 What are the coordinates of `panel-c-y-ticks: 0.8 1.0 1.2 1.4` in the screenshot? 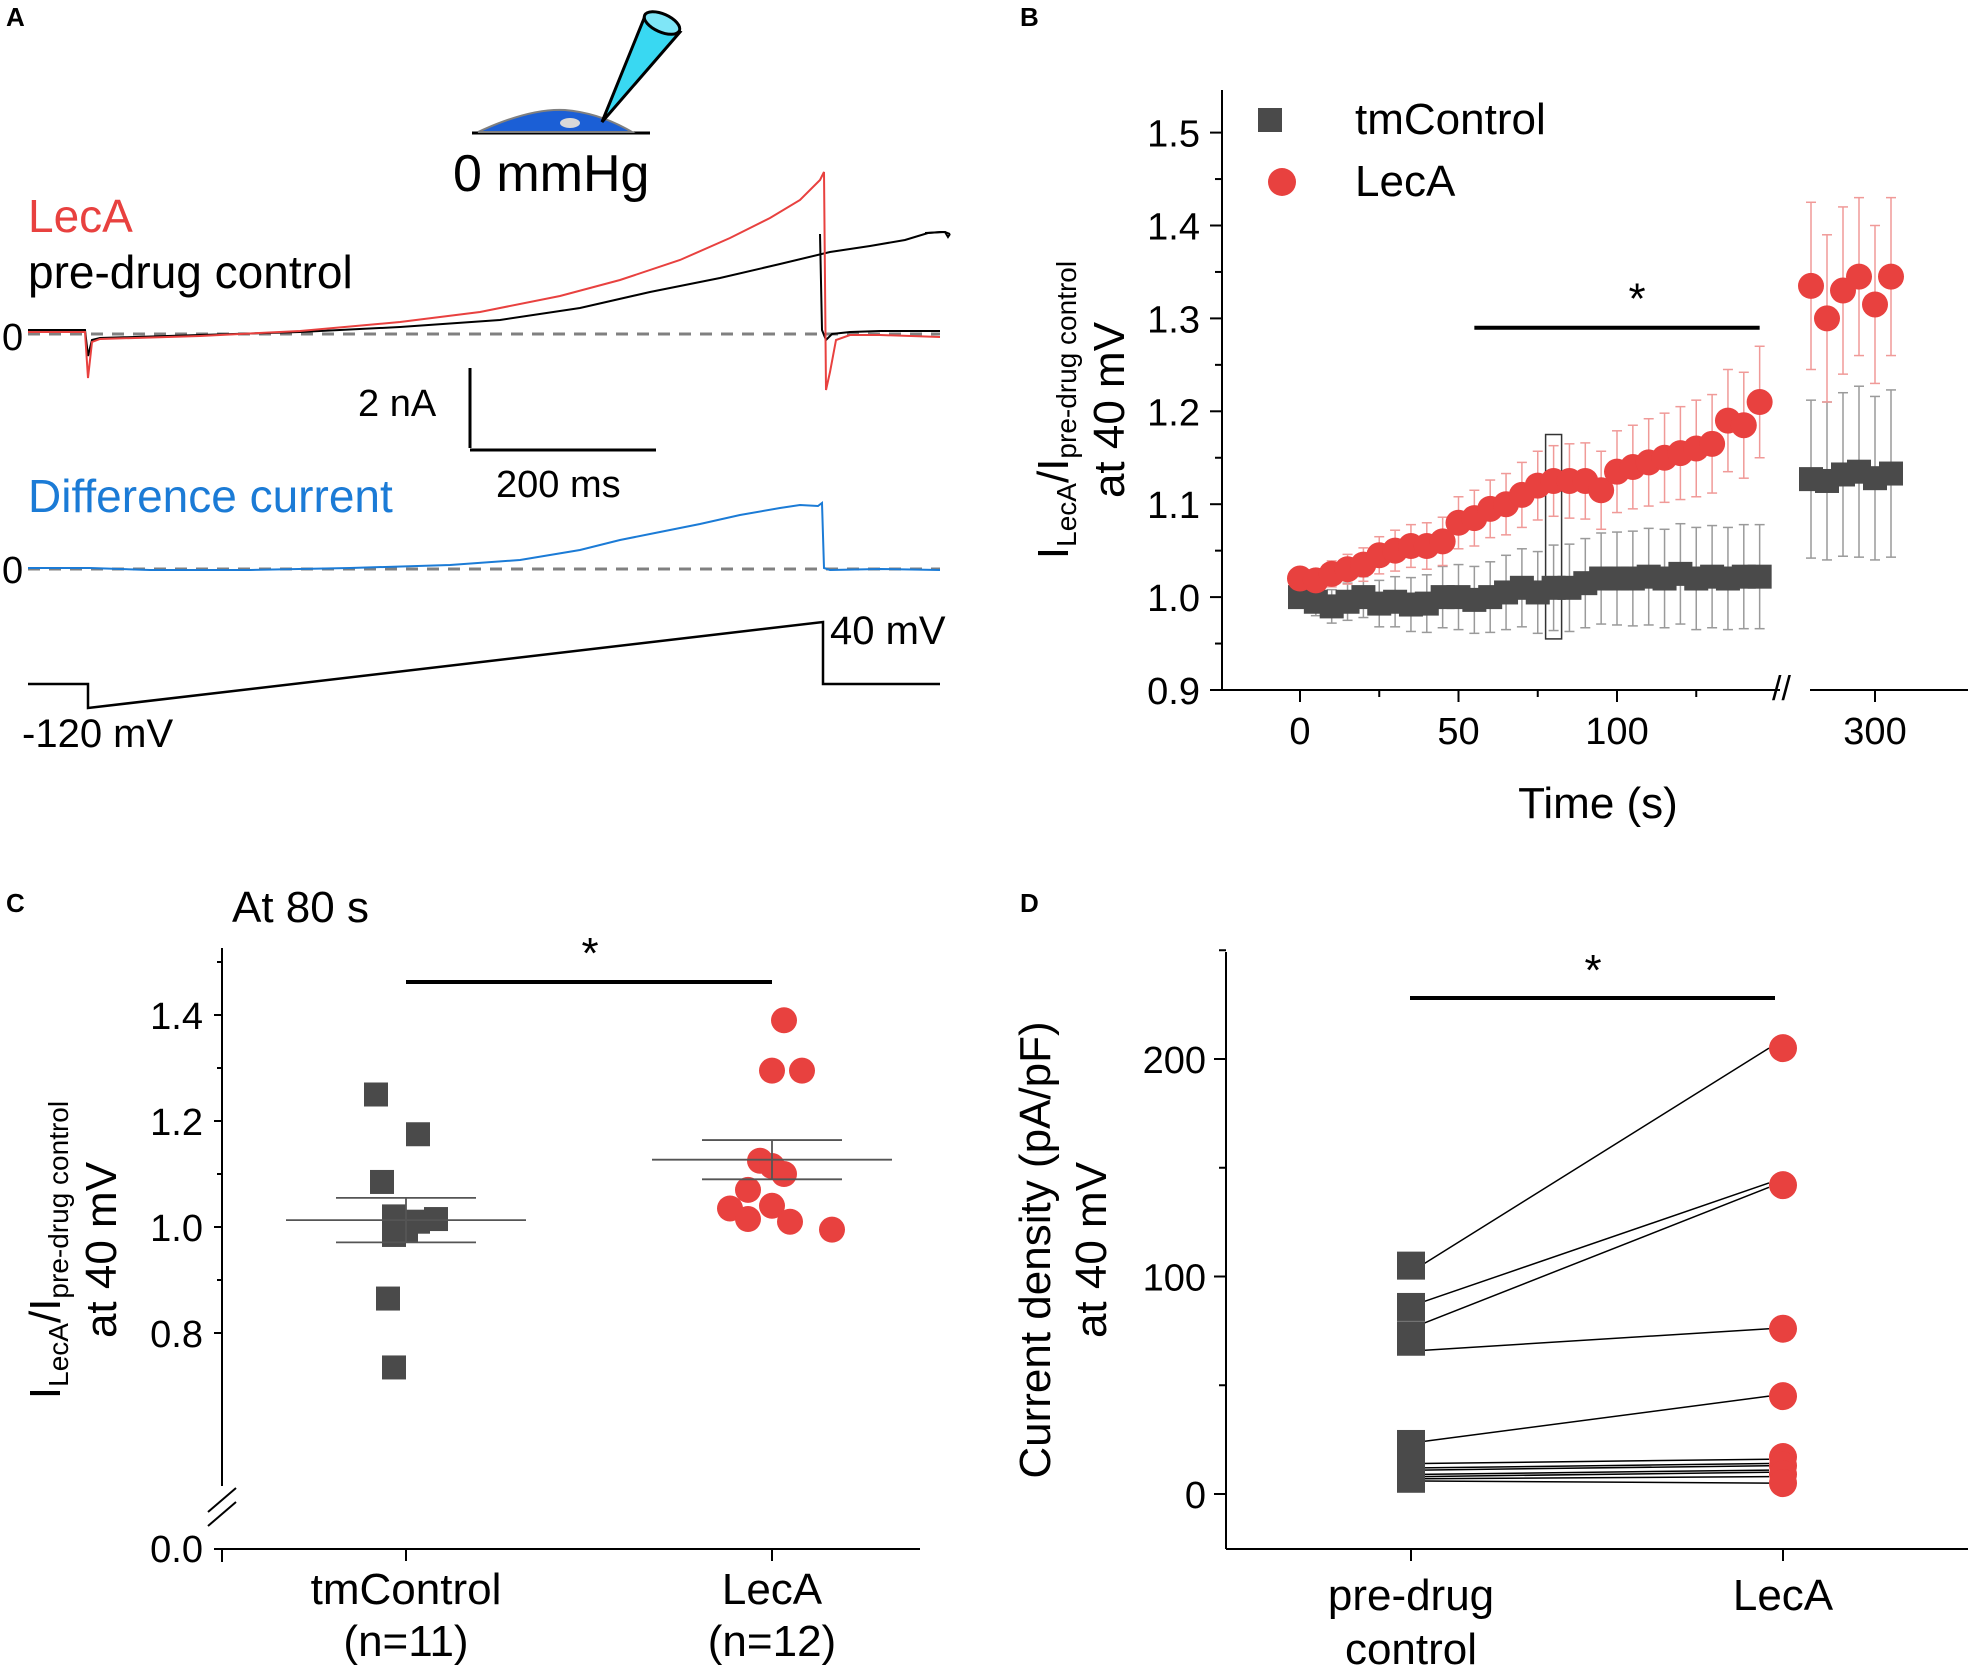 It's located at (186, 1158).